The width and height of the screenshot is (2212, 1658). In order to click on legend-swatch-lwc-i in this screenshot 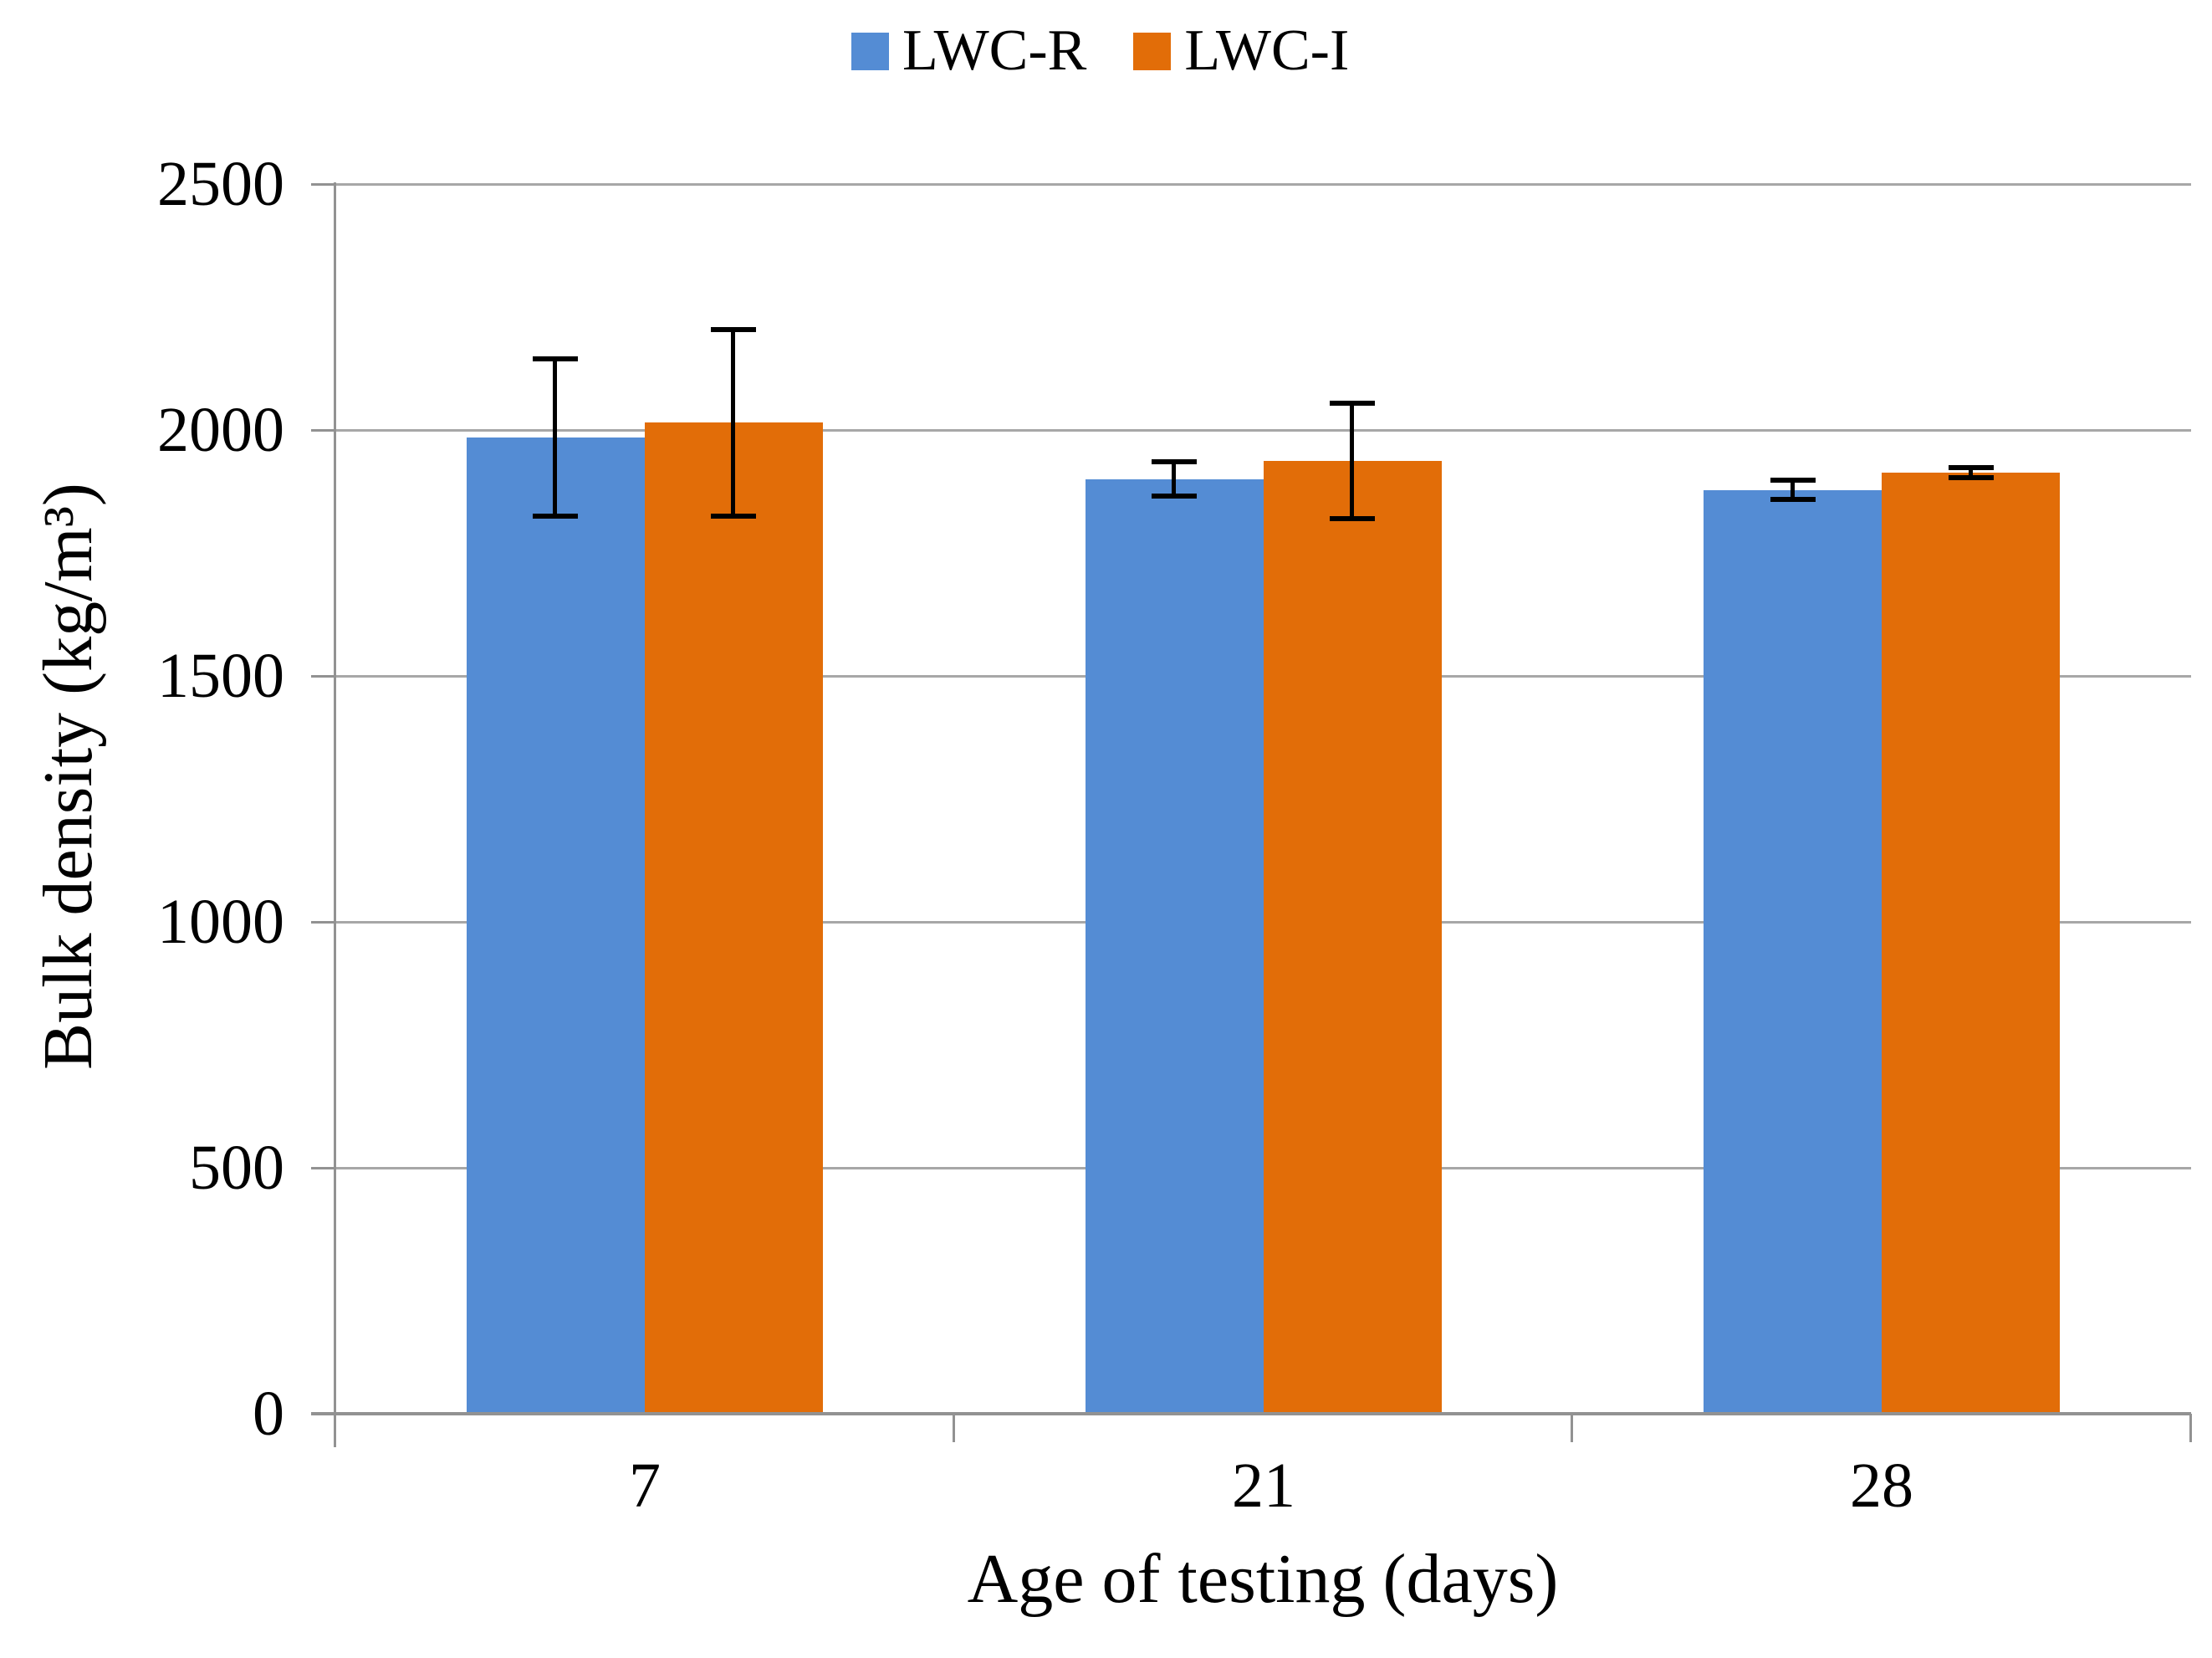, I will do `click(1152, 51)`.